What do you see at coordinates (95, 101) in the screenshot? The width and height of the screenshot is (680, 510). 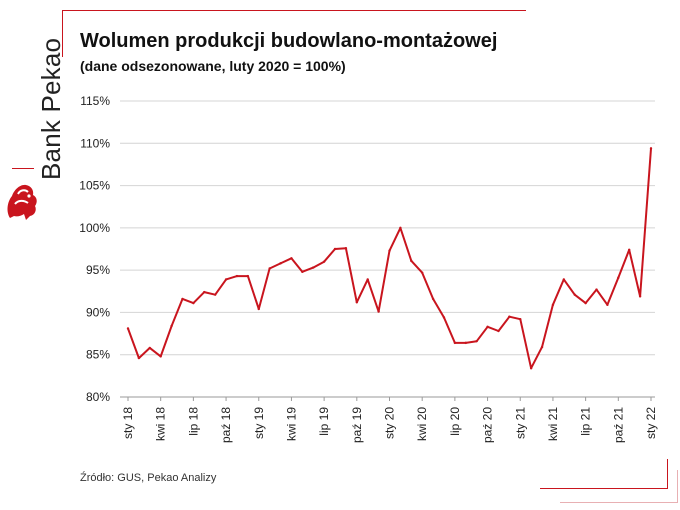 I see `y-tick-label: 115%` at bounding box center [95, 101].